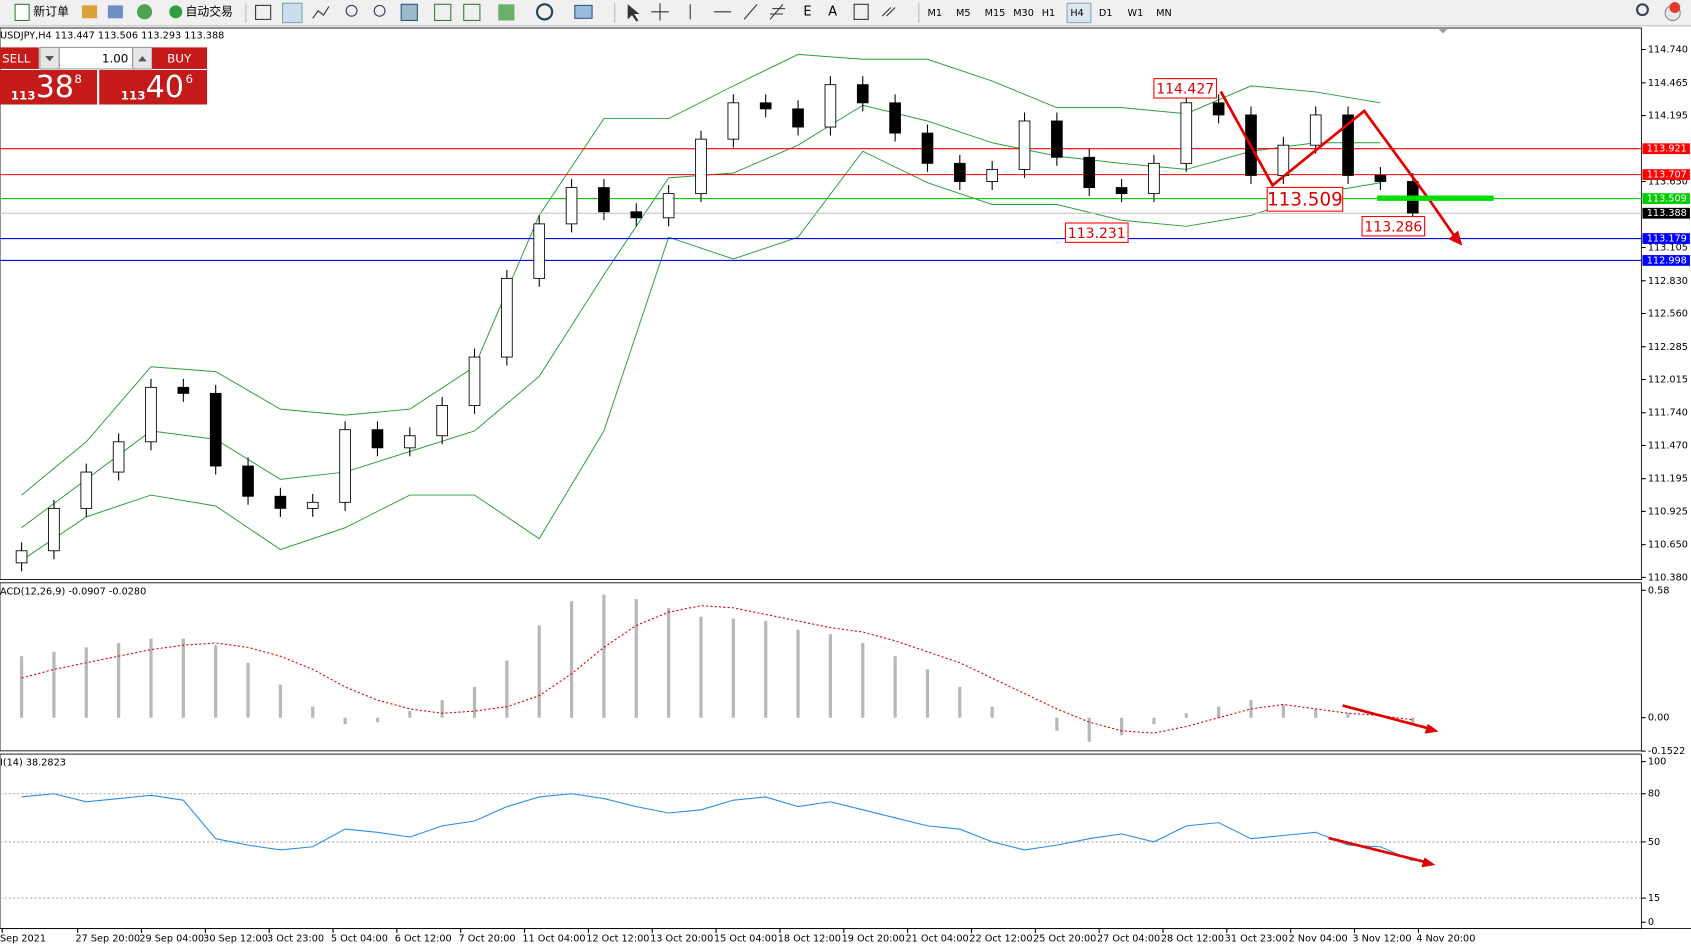 This screenshot has height=948, width=1691. What do you see at coordinates (832, 11) in the screenshot?
I see `text-tool: A` at bounding box center [832, 11].